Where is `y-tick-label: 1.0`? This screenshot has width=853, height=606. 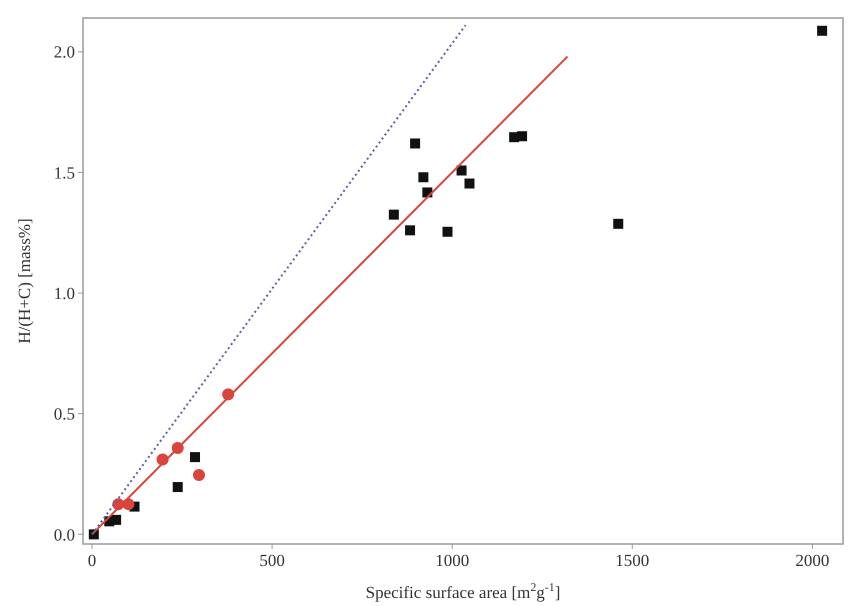 y-tick-label: 1.0 is located at coordinates (64, 294).